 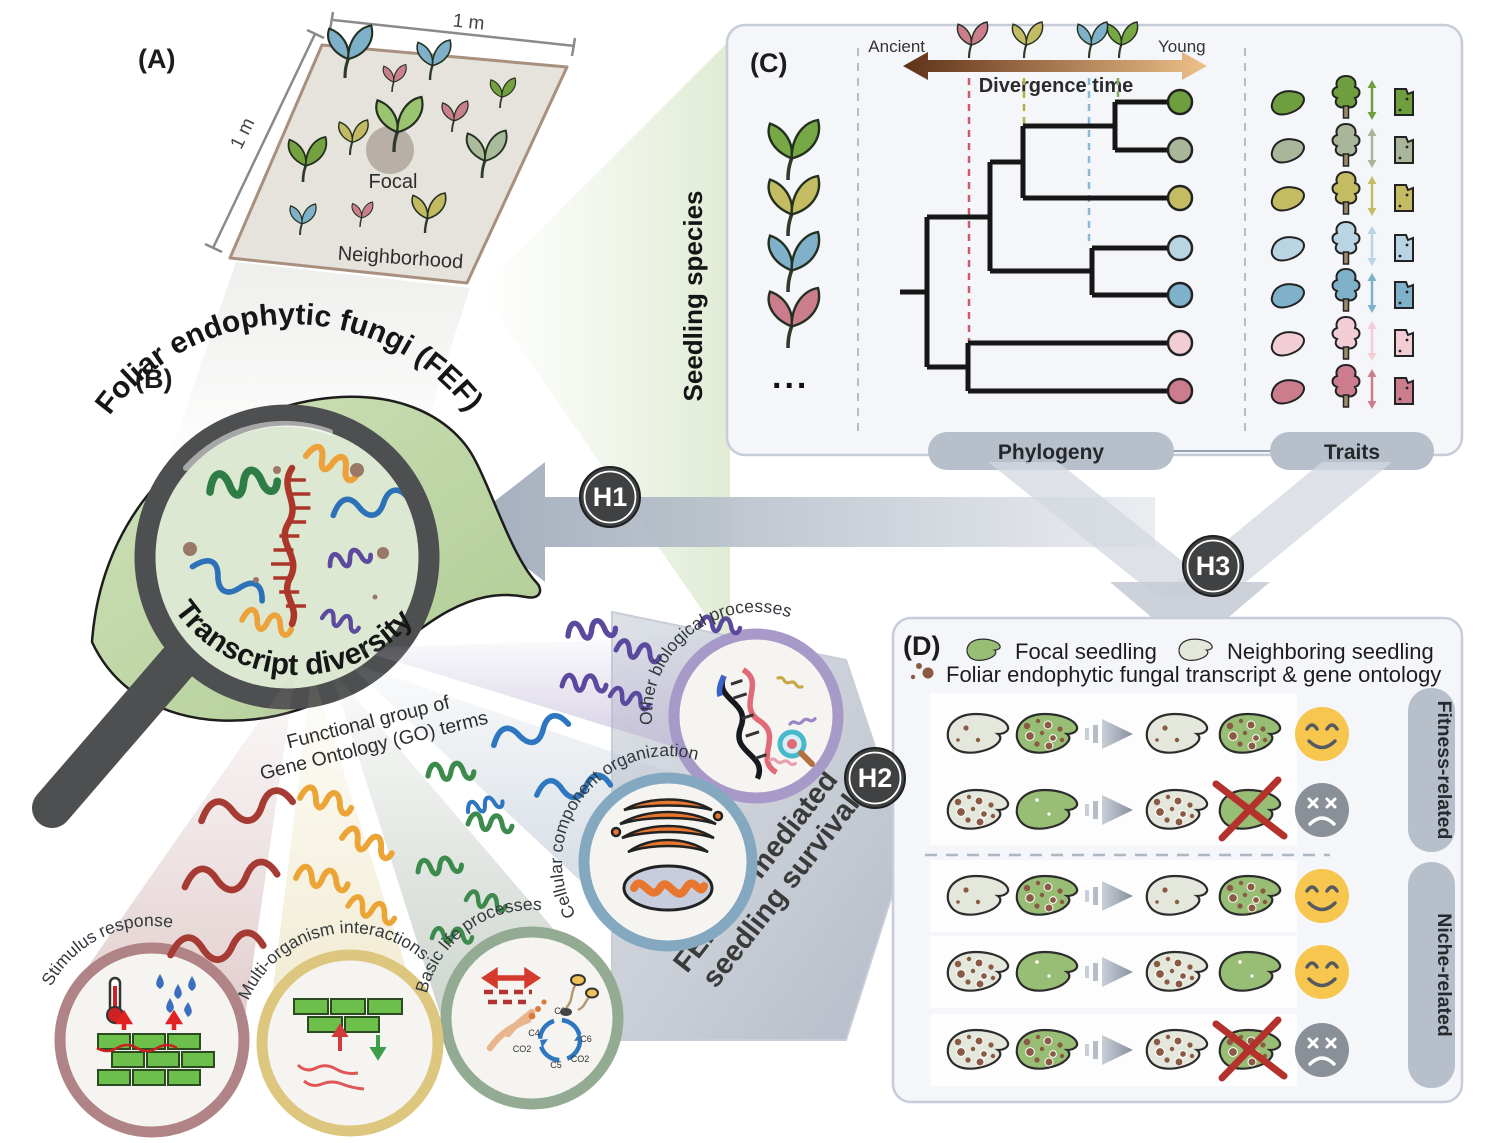 I want to click on seedling-species-label: Seedling species, so click(x=693, y=296).